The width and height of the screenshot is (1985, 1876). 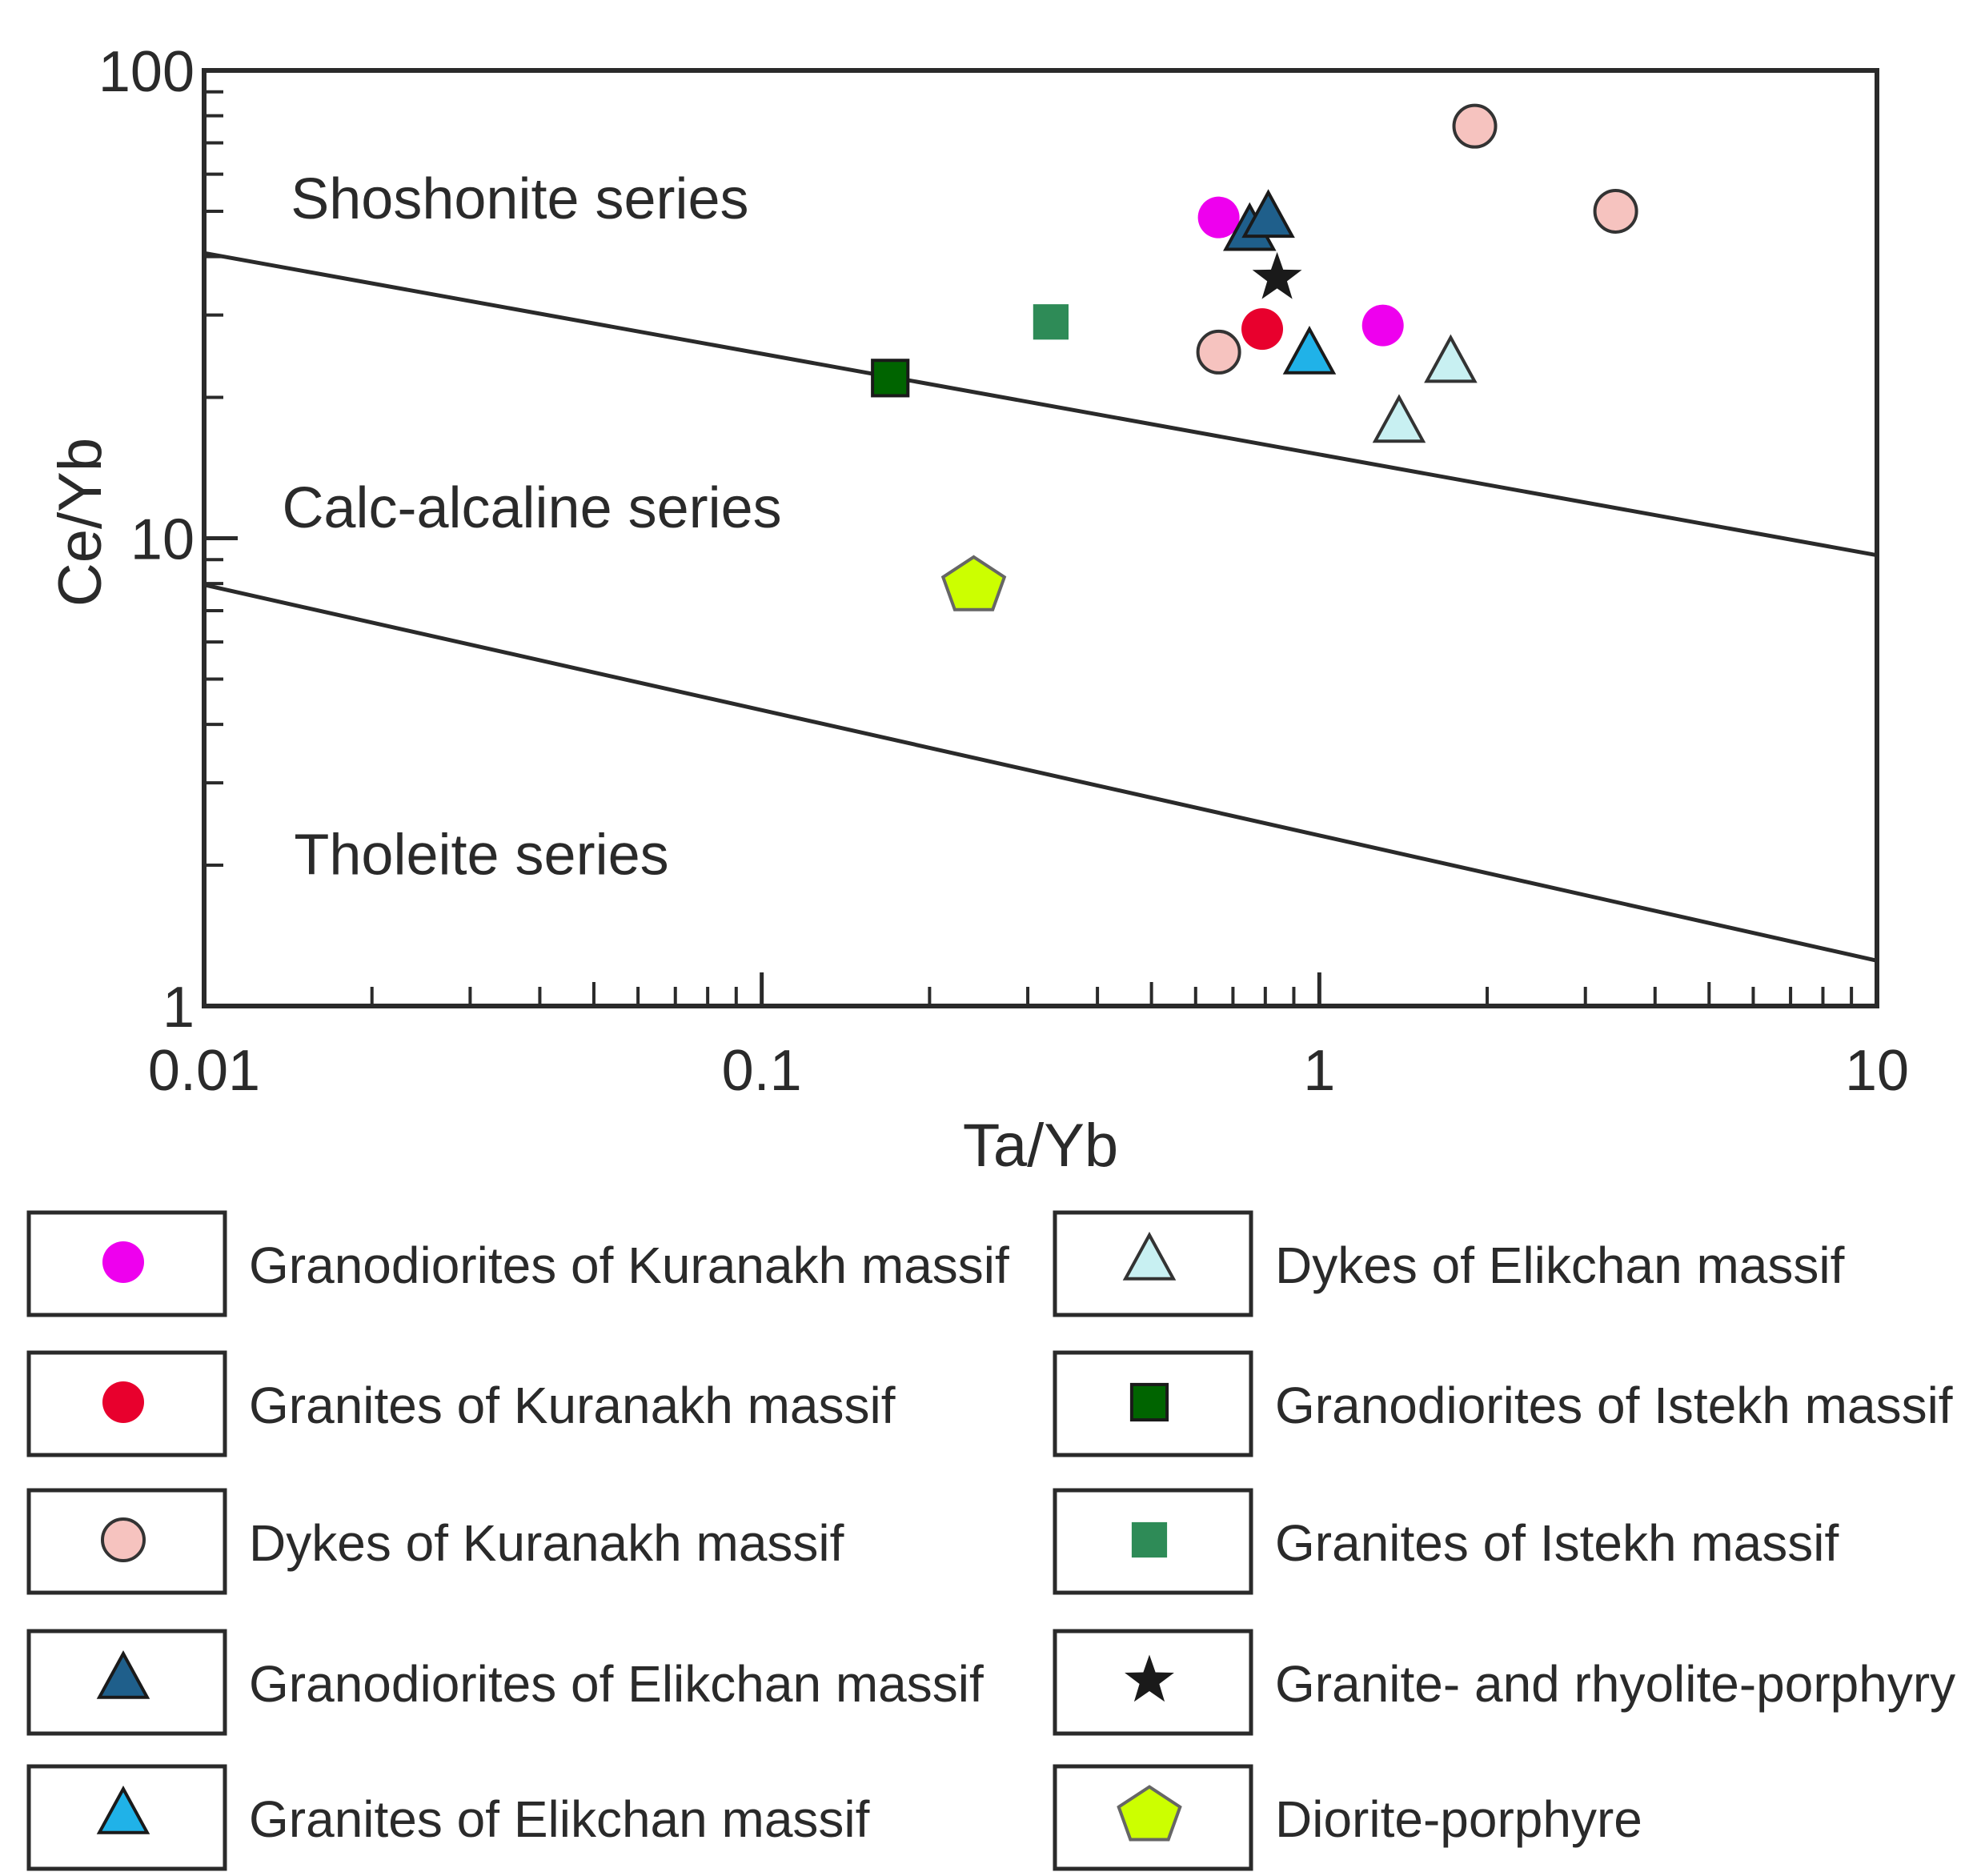 I want to click on legend-label: Granites of Elikchan massif, so click(x=559, y=1819).